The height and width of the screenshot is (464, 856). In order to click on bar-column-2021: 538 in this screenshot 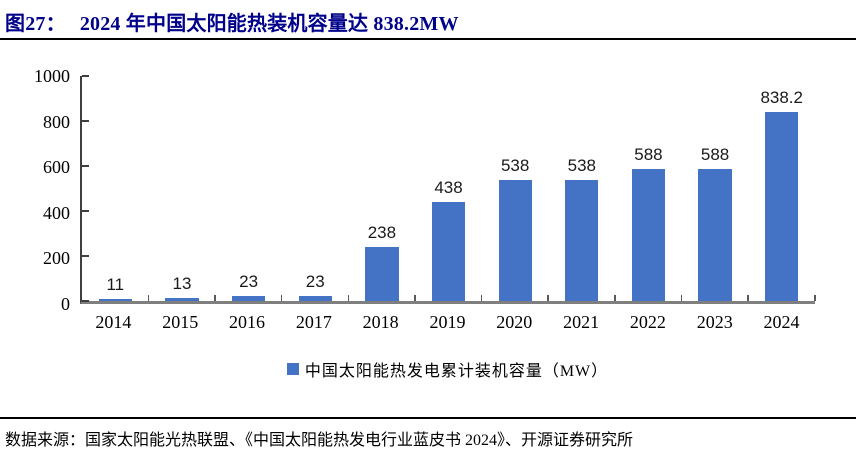, I will do `click(581, 188)`.